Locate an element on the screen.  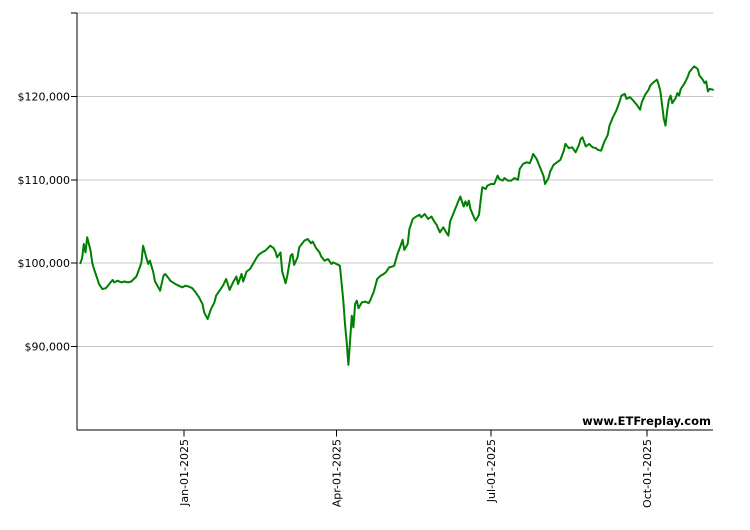
etfreplay-watermark-link: www.ETFreplay.com is located at coordinates (646, 421).